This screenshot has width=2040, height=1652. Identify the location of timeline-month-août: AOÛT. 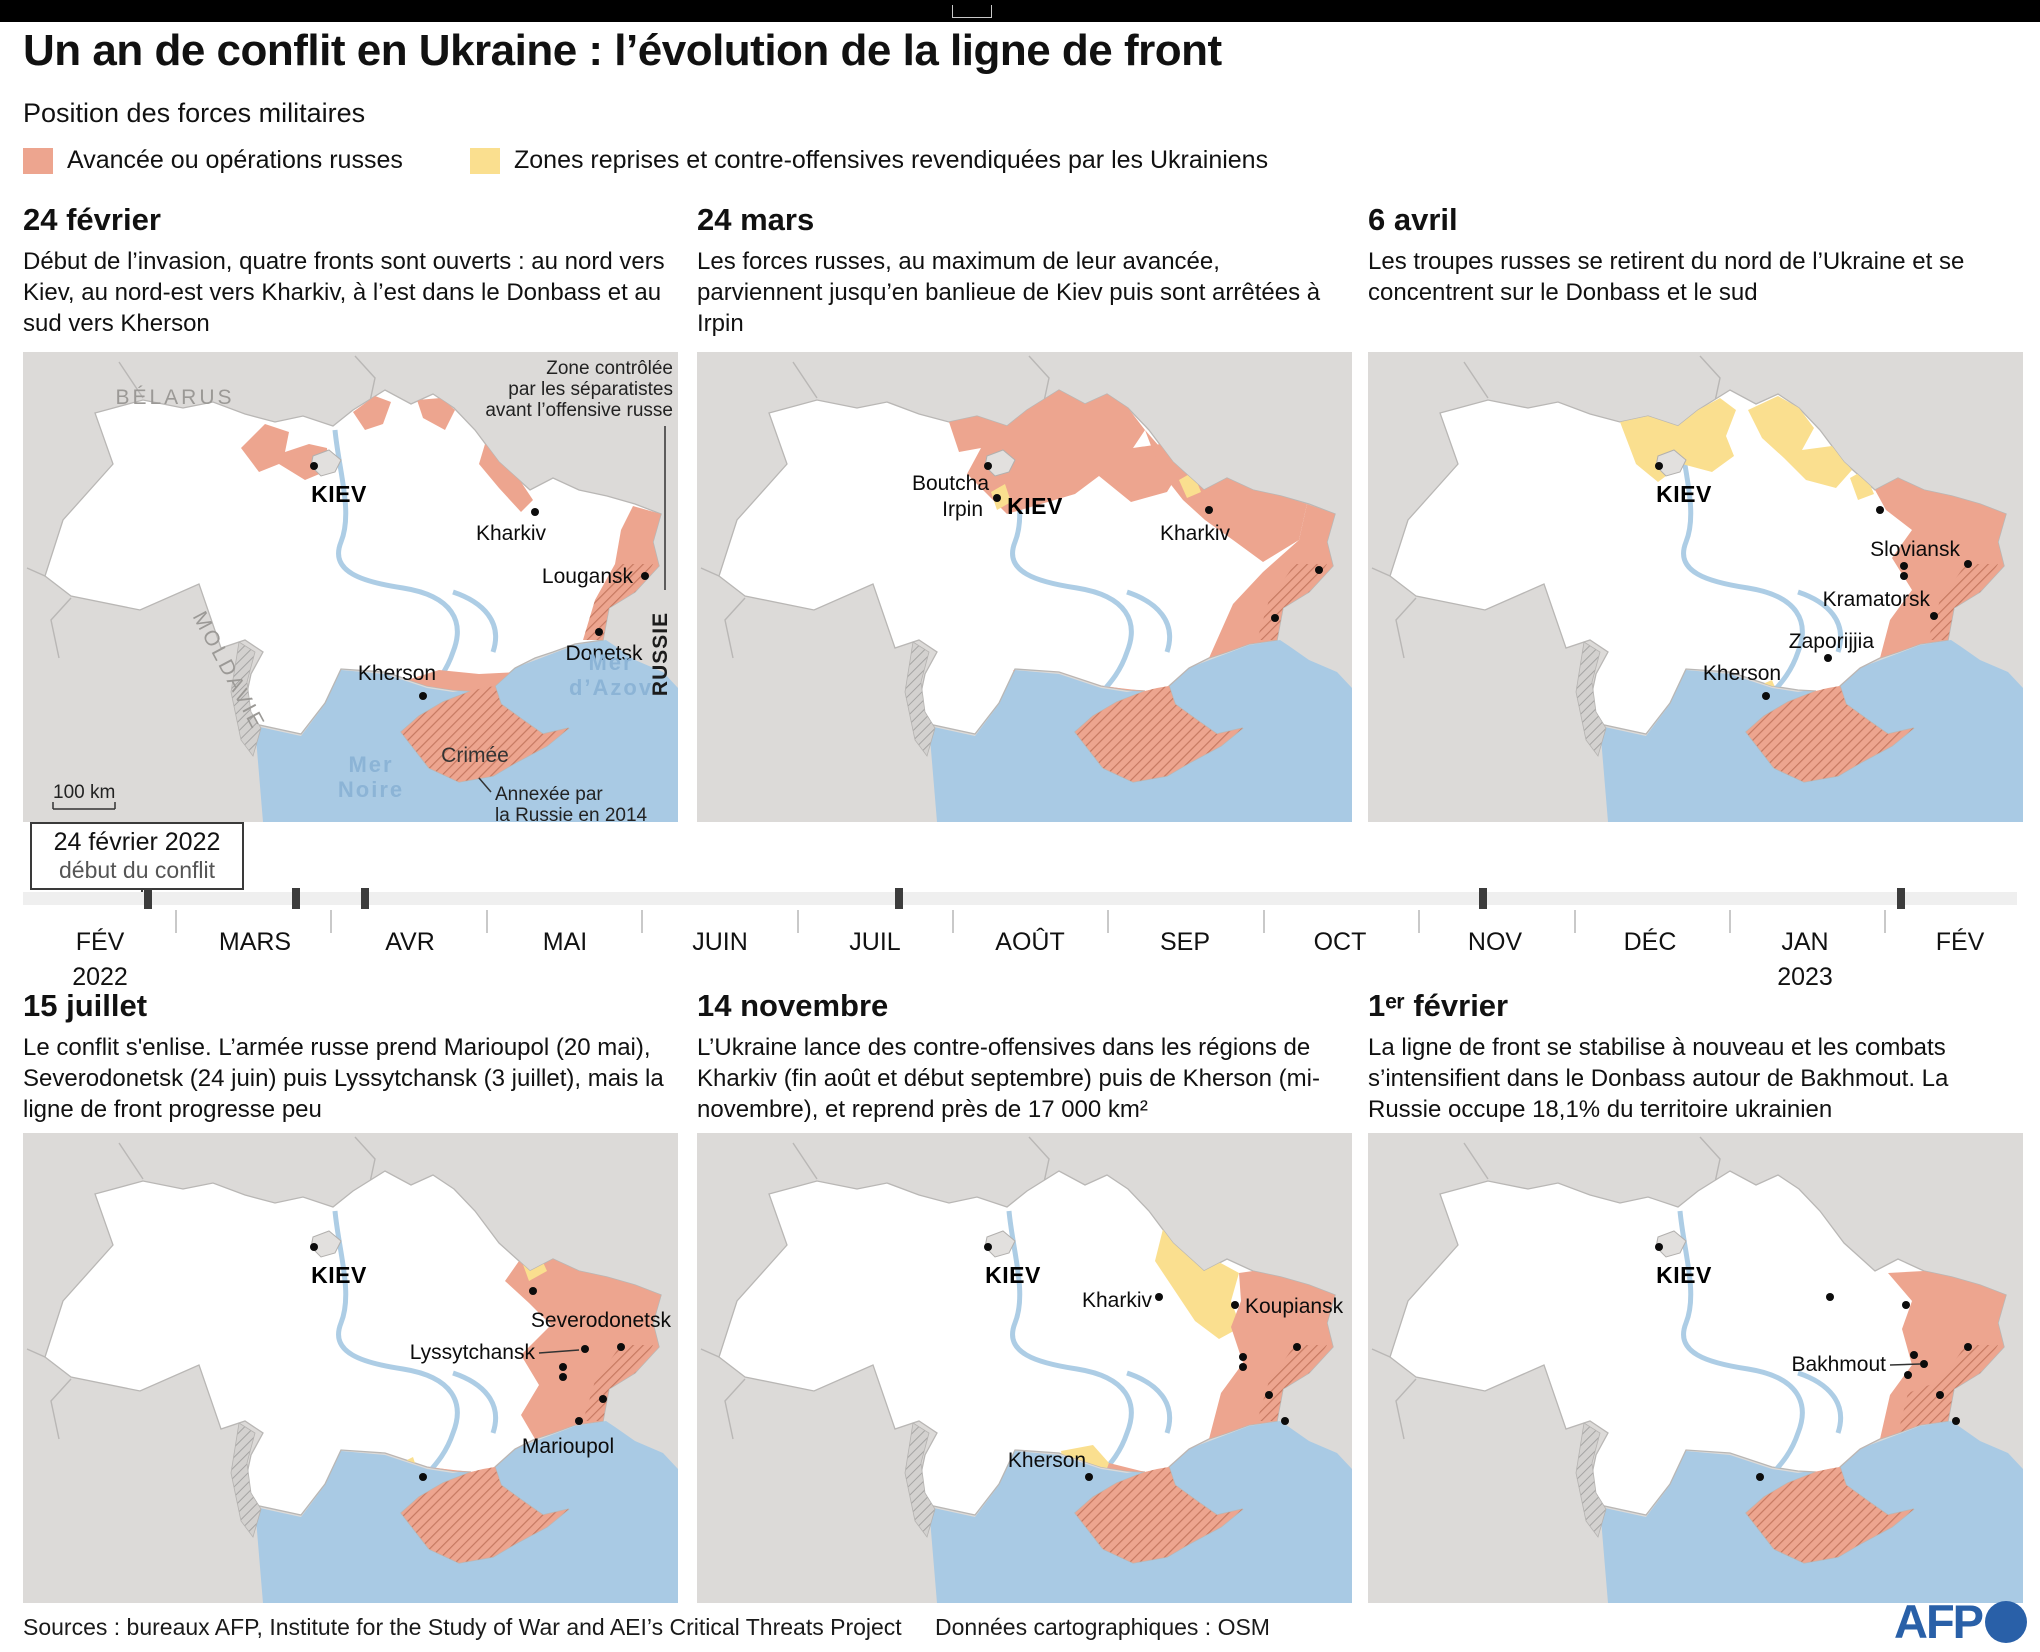
(1030, 942).